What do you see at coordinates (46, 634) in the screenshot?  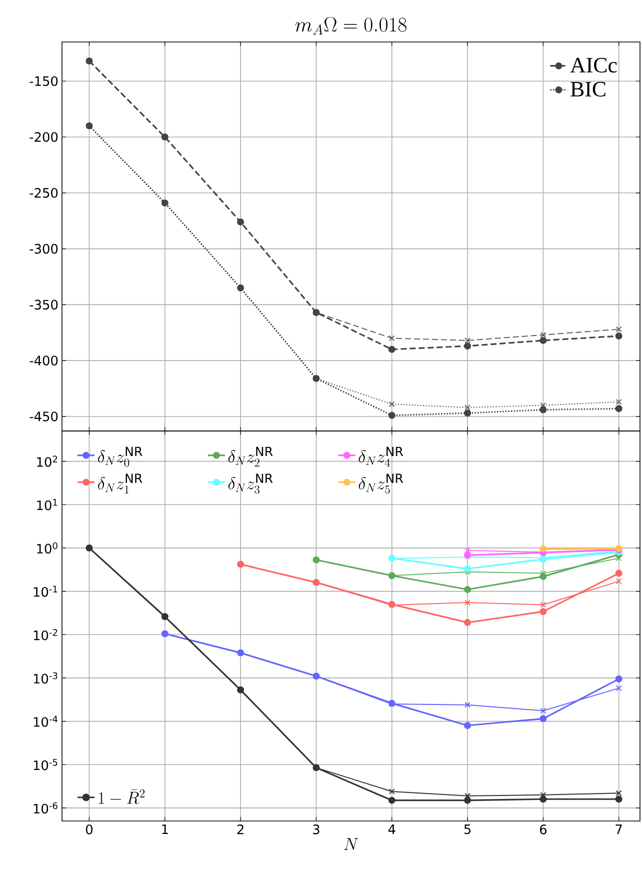 I see `y-tick-label: 10$^{-2}$` at bounding box center [46, 634].